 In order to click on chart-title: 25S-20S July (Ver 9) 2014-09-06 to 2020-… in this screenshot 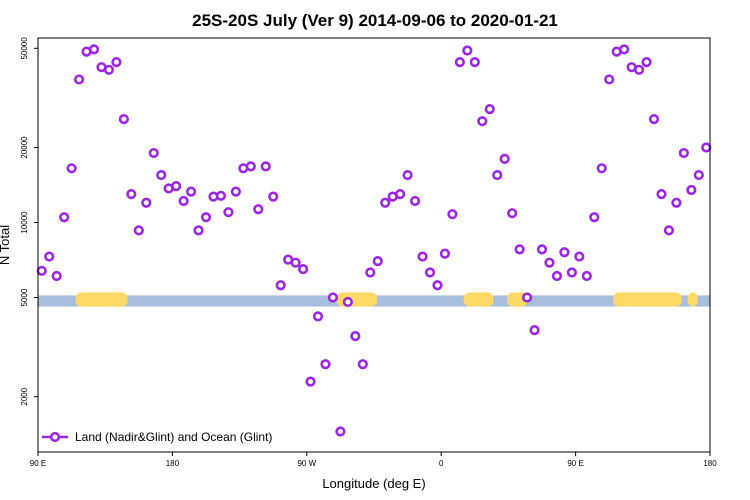, I will do `click(375, 20)`.